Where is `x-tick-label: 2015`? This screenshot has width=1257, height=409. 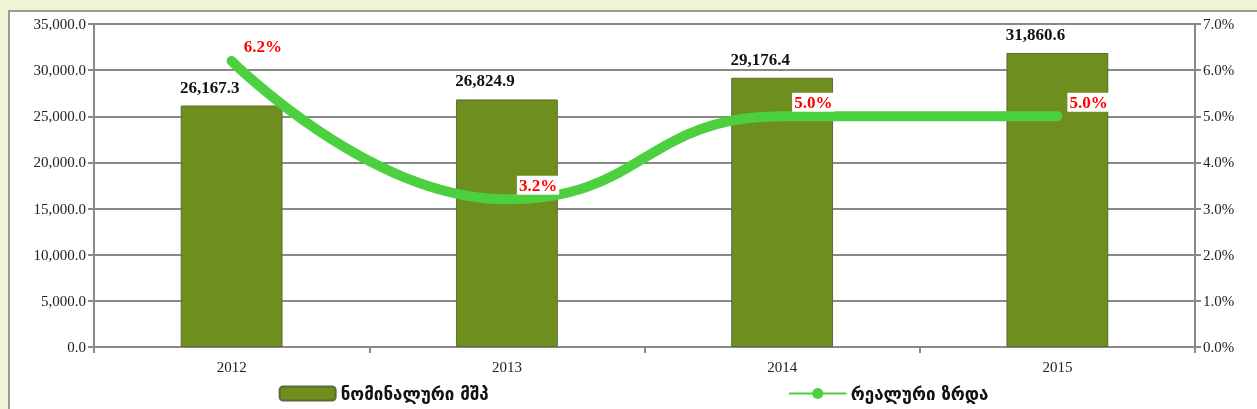
x-tick-label: 2015 is located at coordinates (1057, 366).